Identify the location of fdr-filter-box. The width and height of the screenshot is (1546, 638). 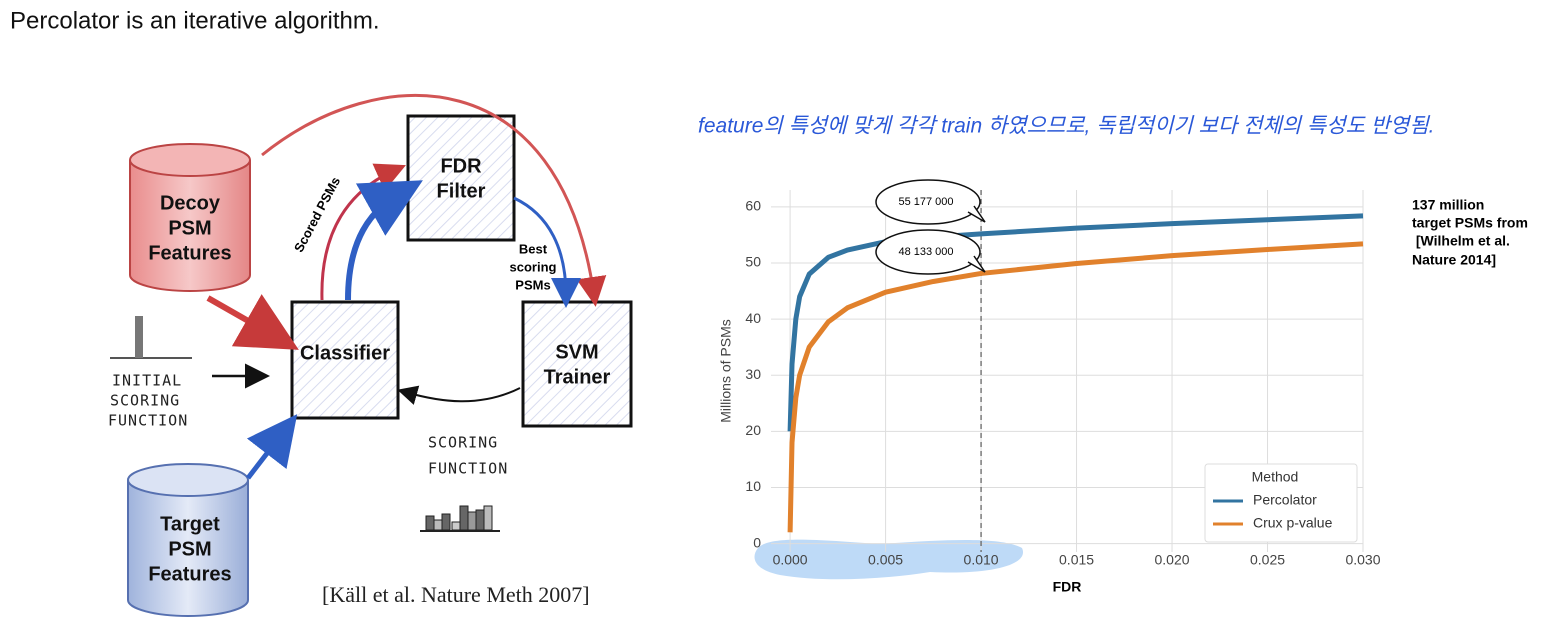
(461, 178).